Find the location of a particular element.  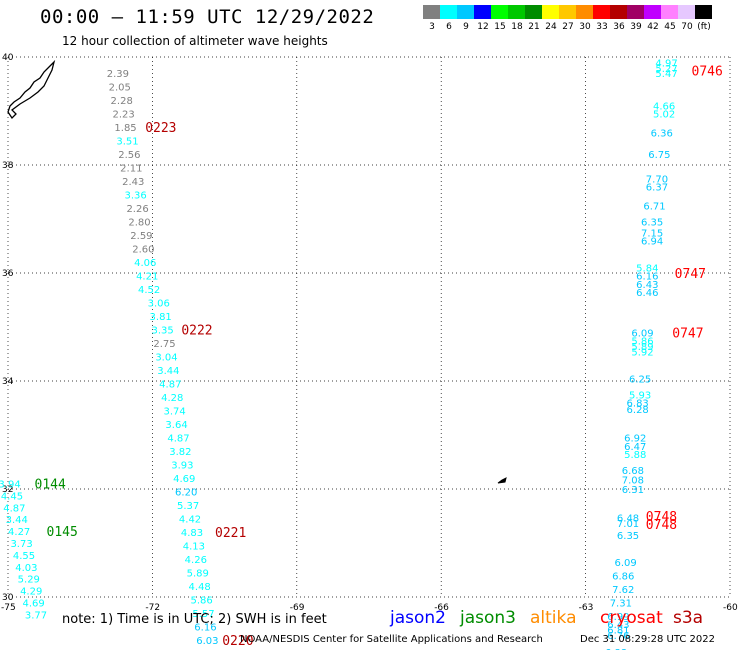

color-scale-tick: 39 is located at coordinates (636, 27).